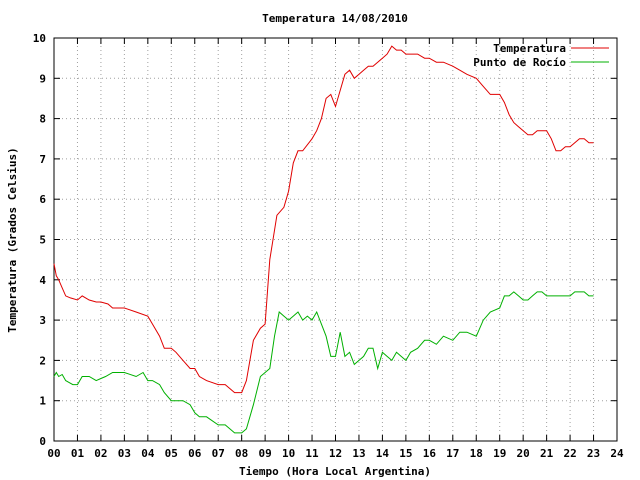 Image resolution: width=640 pixels, height=480 pixels. I want to click on x-tick-label: 07, so click(218, 453).